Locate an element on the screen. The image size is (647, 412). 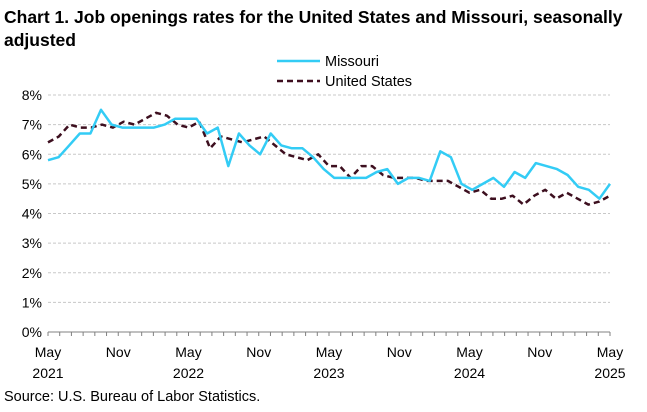
y-tick-label: 5% is located at coordinates (32, 184).